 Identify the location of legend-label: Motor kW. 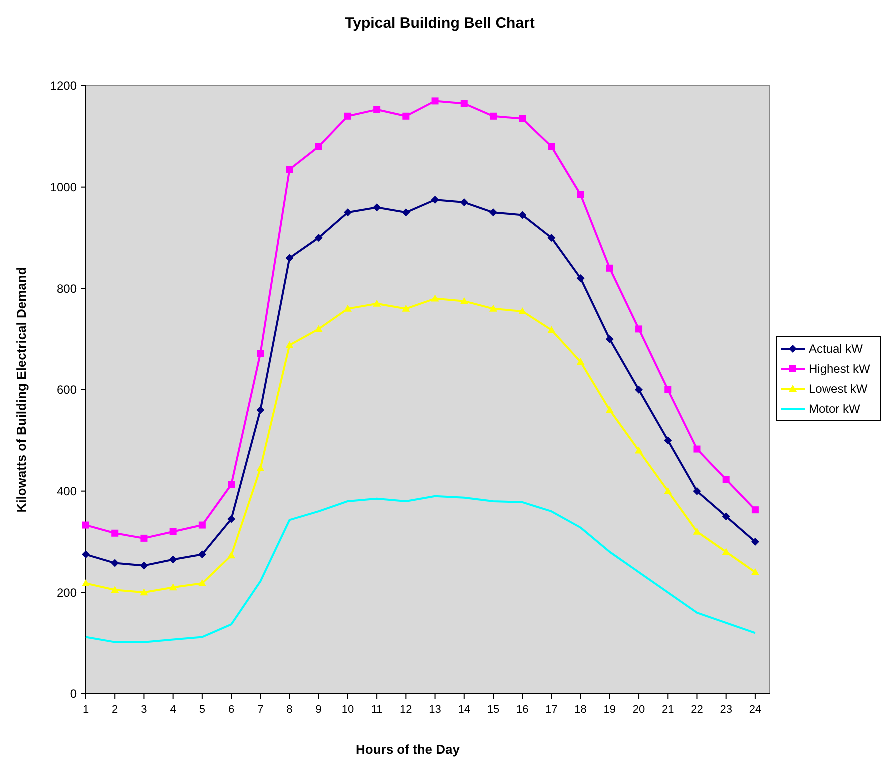
(835, 409).